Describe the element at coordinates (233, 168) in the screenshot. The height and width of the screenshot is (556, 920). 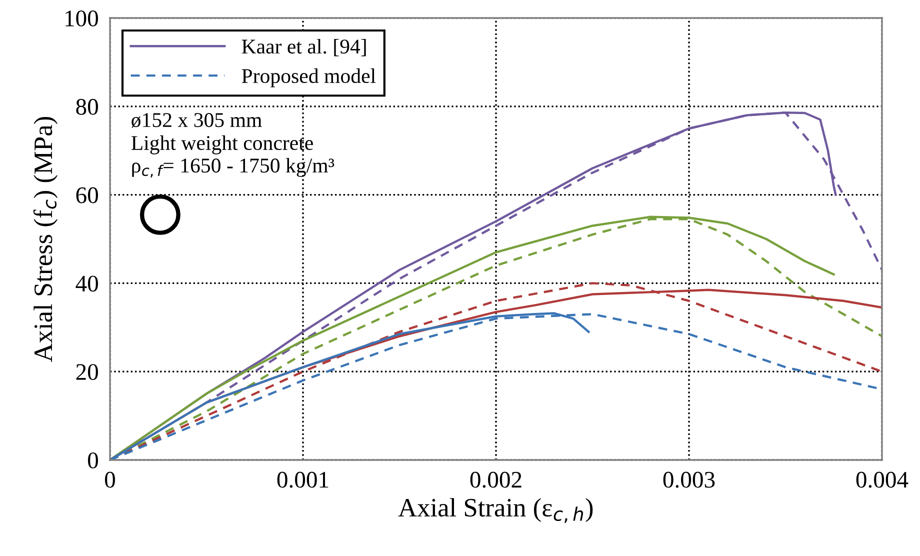
I see `annotation: ρ$_{c,f}$= 1650 - 1750 kg/m³` at that location.